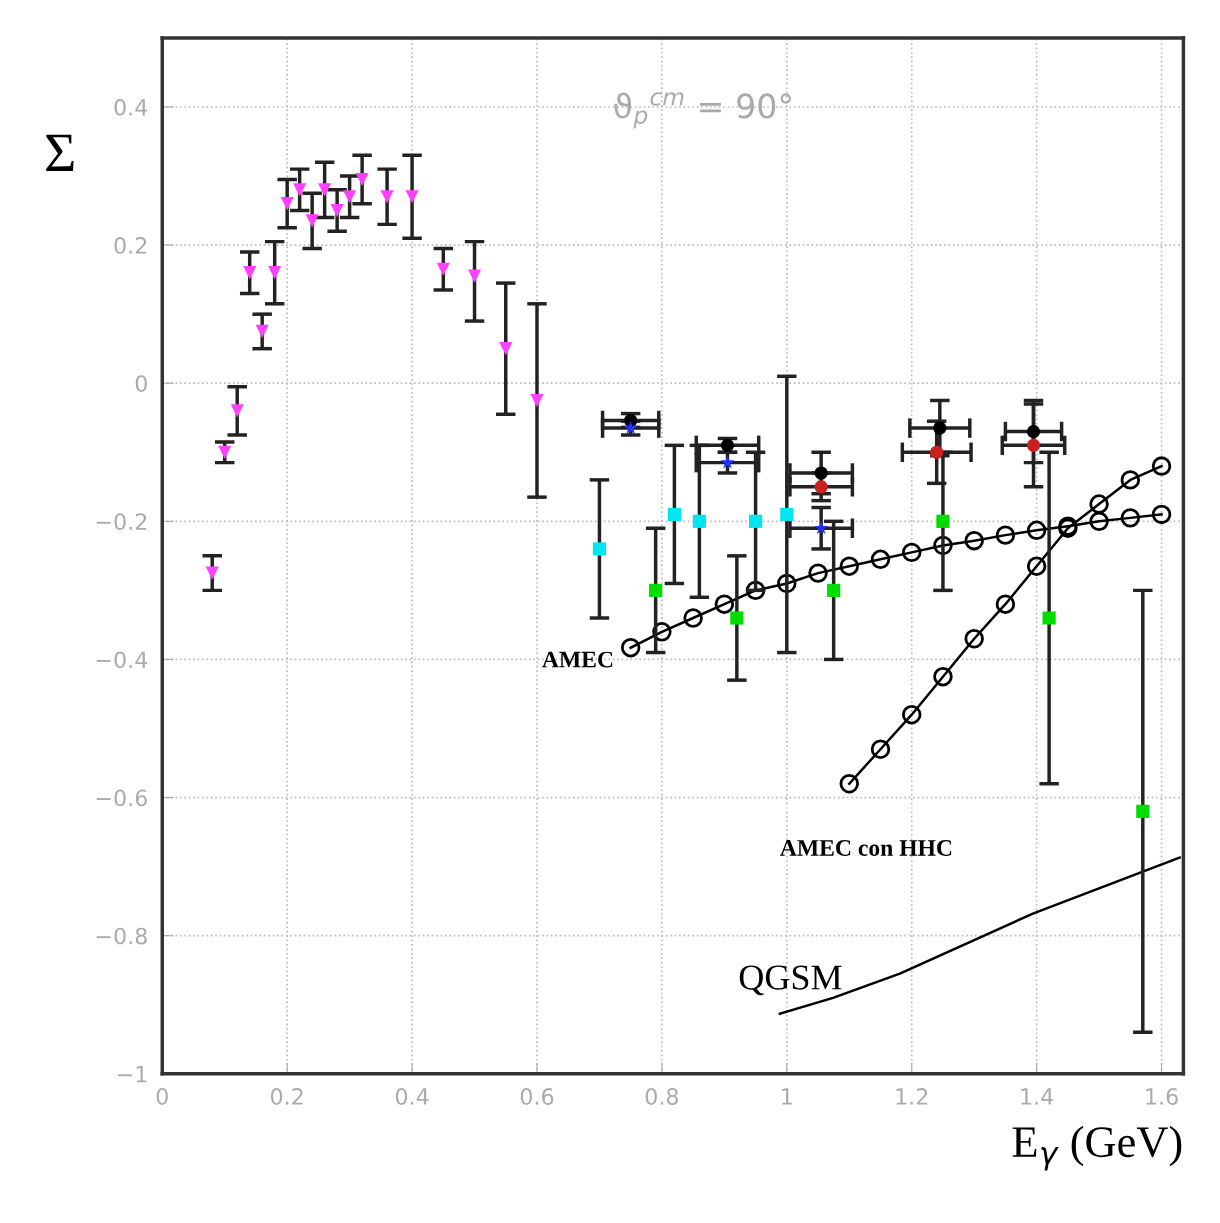  I want to click on x-tick-label: 1.6, so click(1162, 1096).